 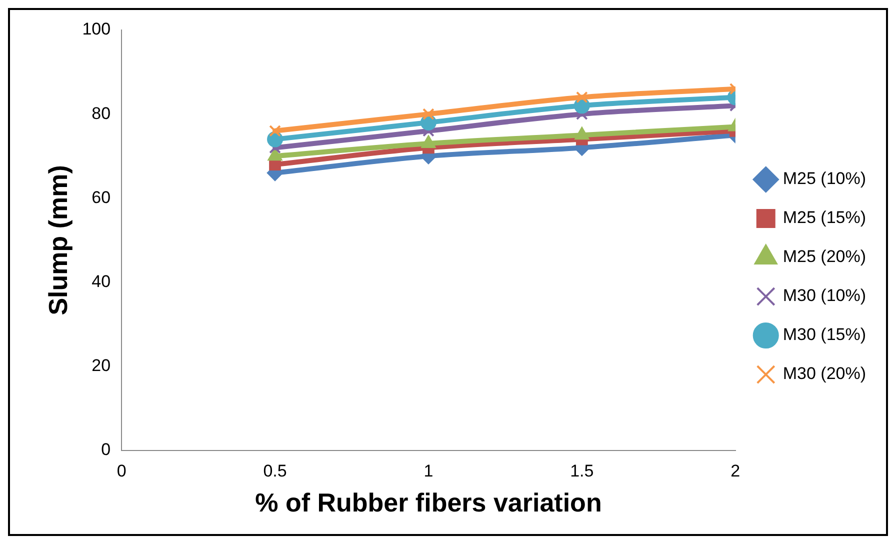 I want to click on x-tick-label: 2, so click(x=735, y=470).